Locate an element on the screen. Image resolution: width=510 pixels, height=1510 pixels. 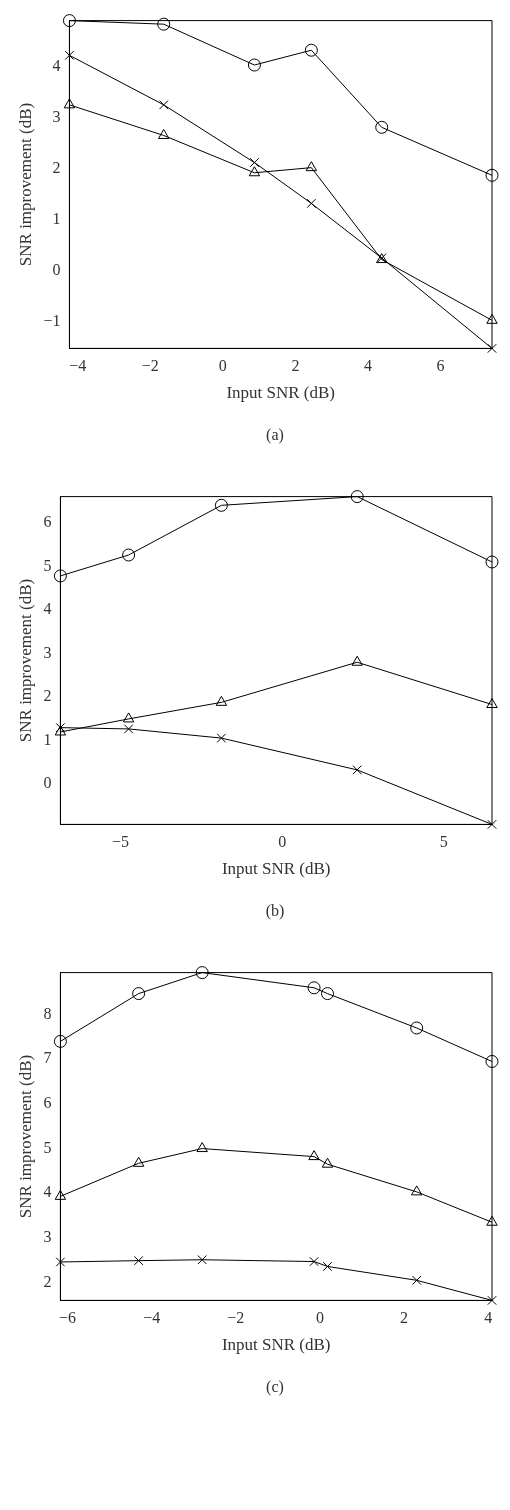
x-tick-label: 5 is located at coordinates (443, 842).